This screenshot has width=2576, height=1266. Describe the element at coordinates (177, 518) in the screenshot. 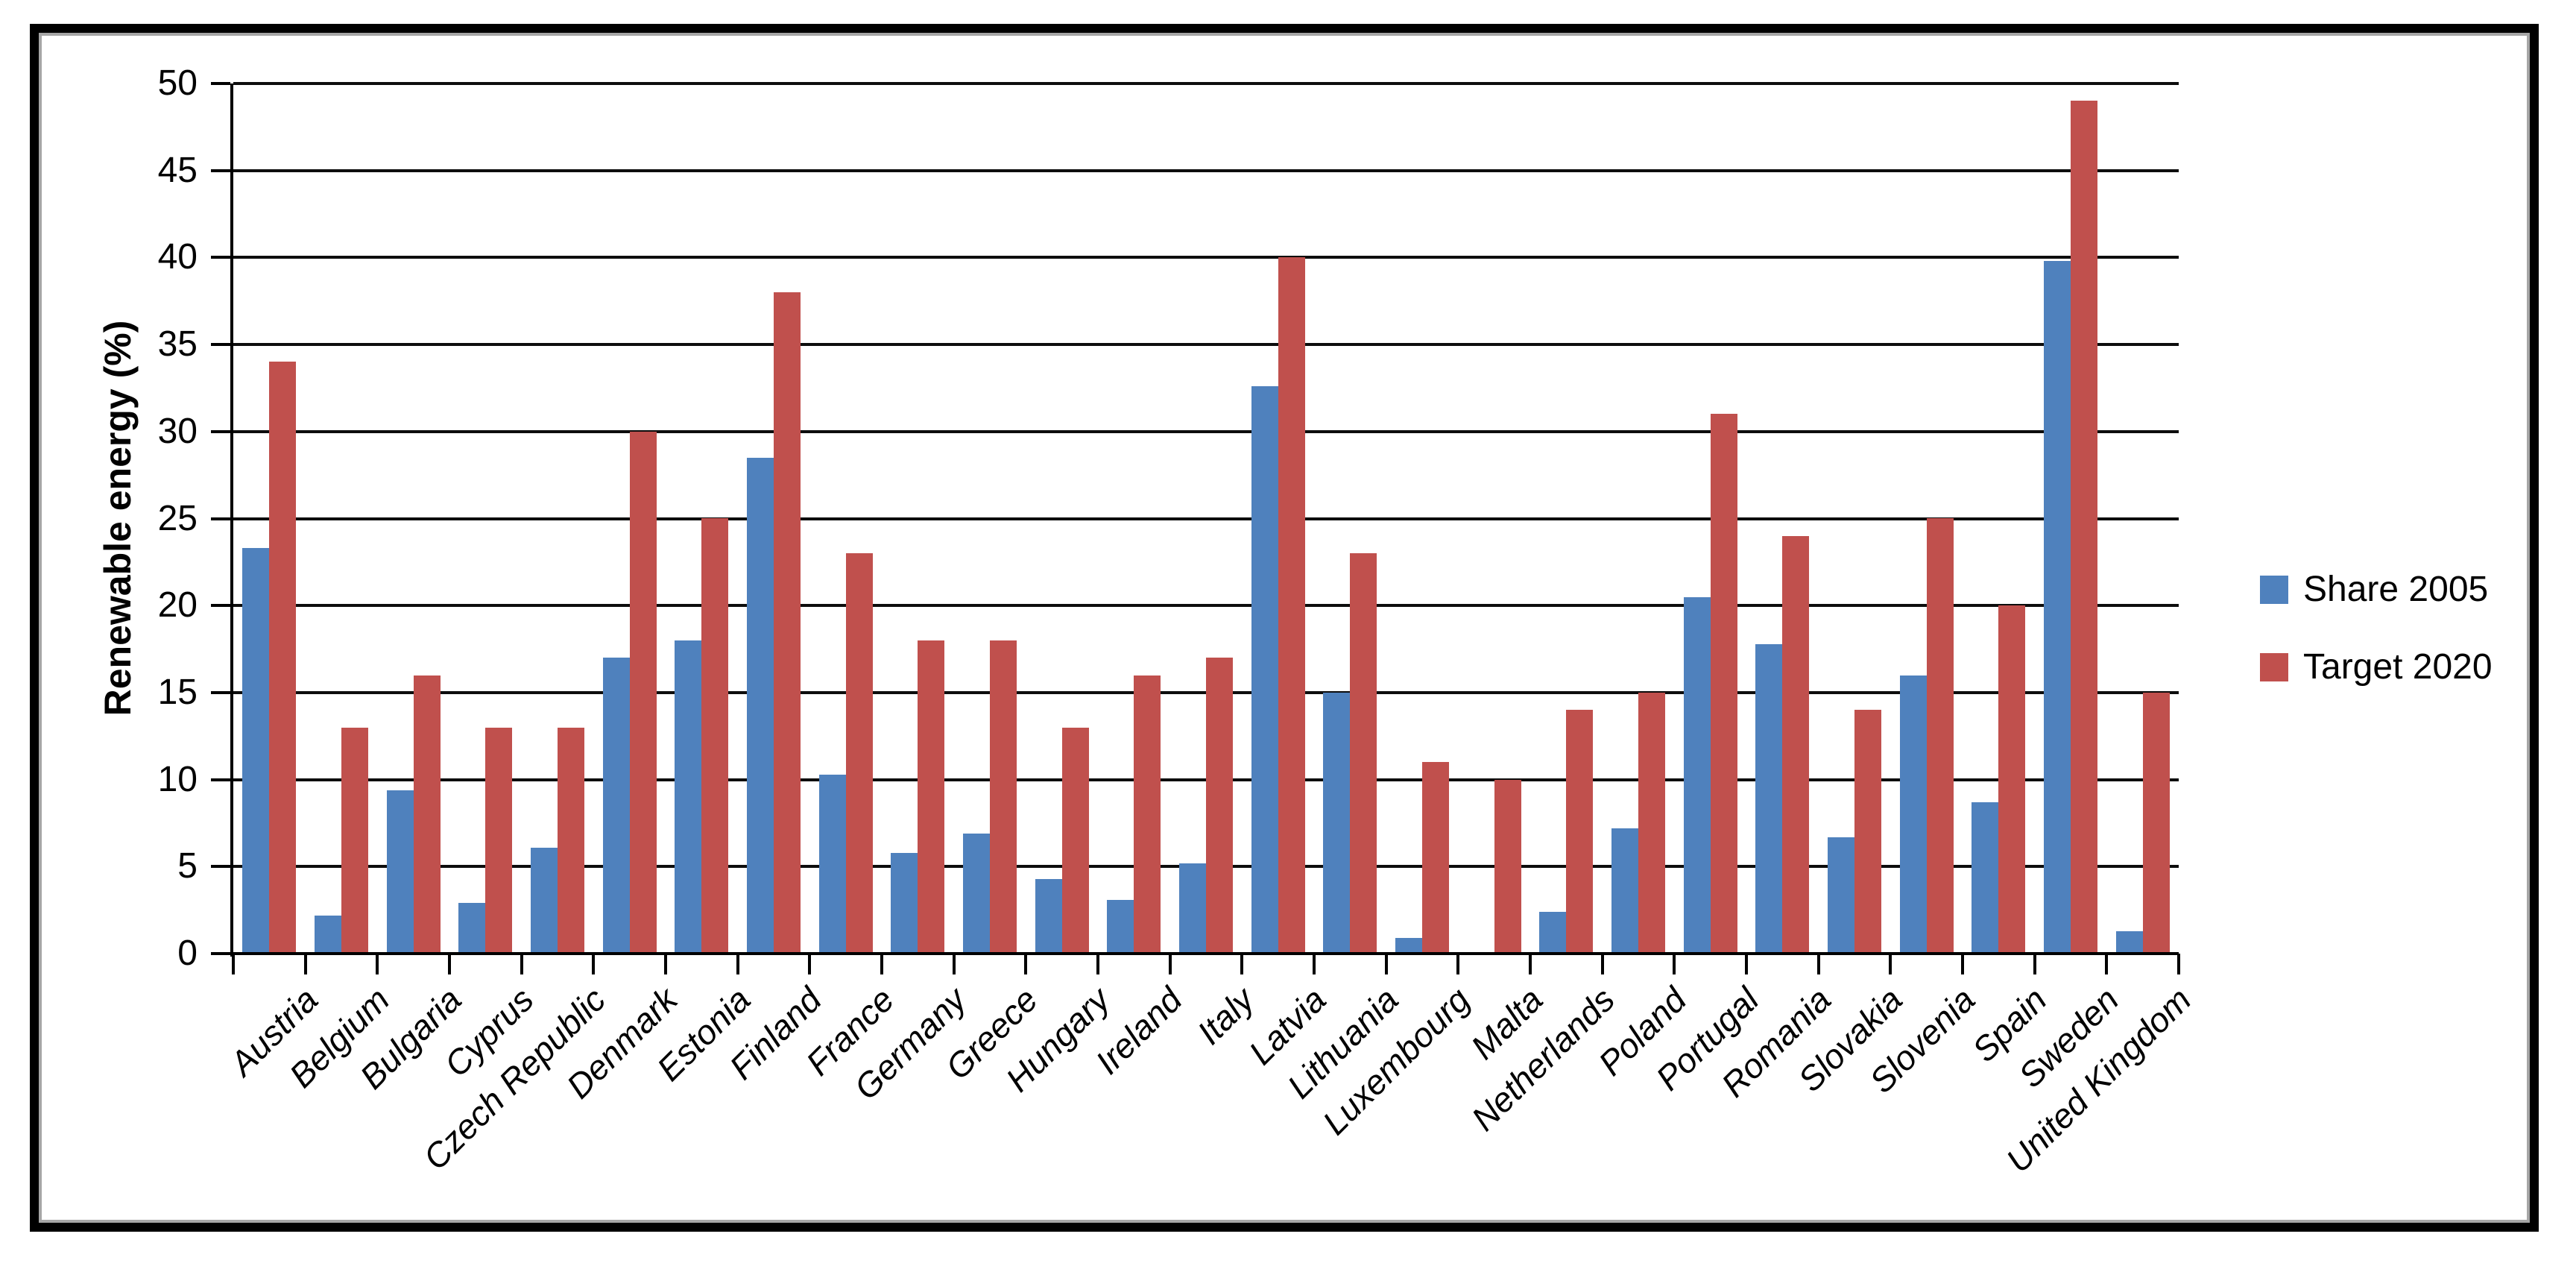

I see `y-axis-tick-label-25: 25` at that location.